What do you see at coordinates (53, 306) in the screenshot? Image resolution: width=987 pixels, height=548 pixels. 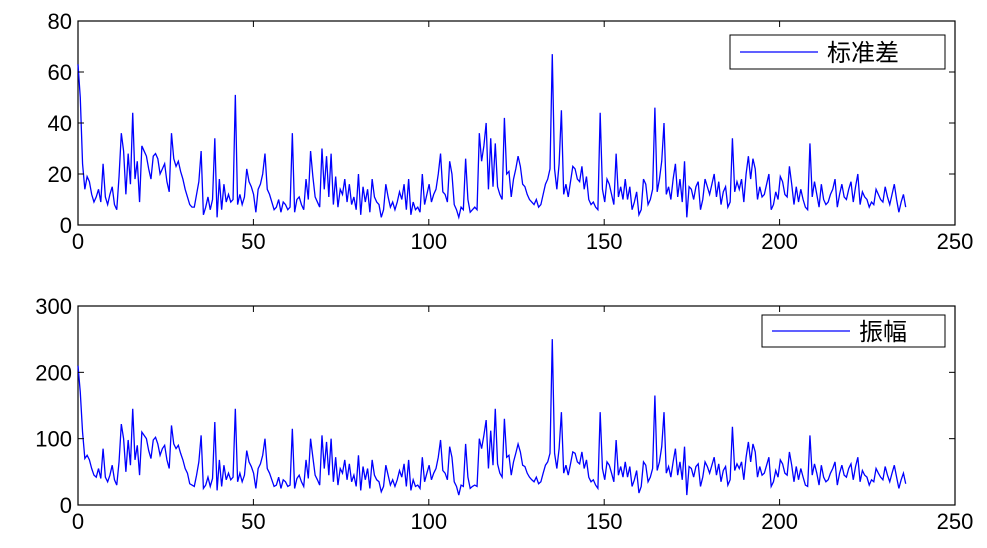 I see `y-tick-label: 300` at bounding box center [53, 306].